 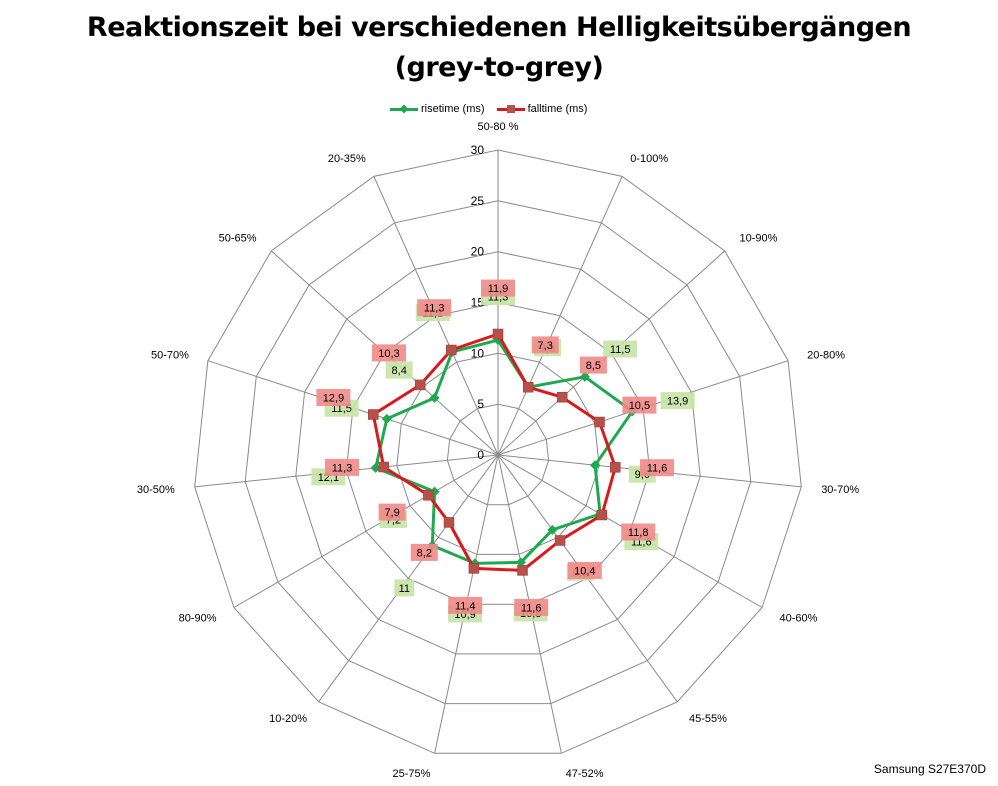 I want to click on svg-text: 7,3, so click(x=545, y=346).